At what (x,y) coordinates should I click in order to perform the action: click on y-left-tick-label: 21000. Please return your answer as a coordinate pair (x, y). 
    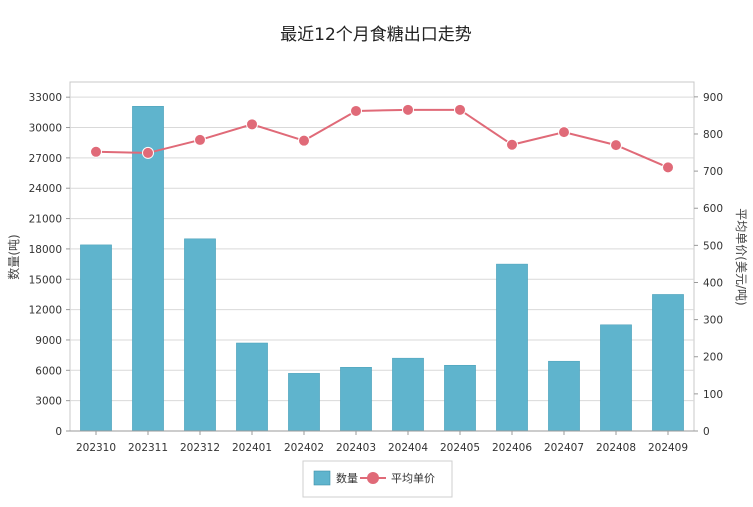
    Looking at the image, I should click on (45, 220).